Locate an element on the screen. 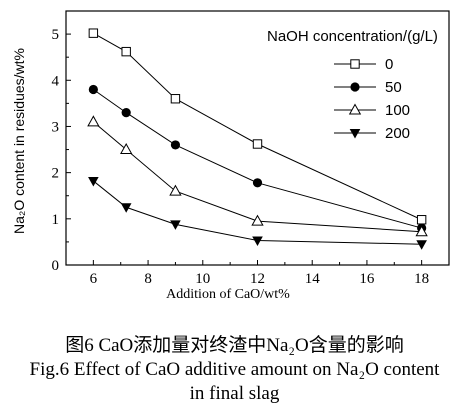 The image size is (469, 416). x-tick-label: 6 is located at coordinates (94, 279).